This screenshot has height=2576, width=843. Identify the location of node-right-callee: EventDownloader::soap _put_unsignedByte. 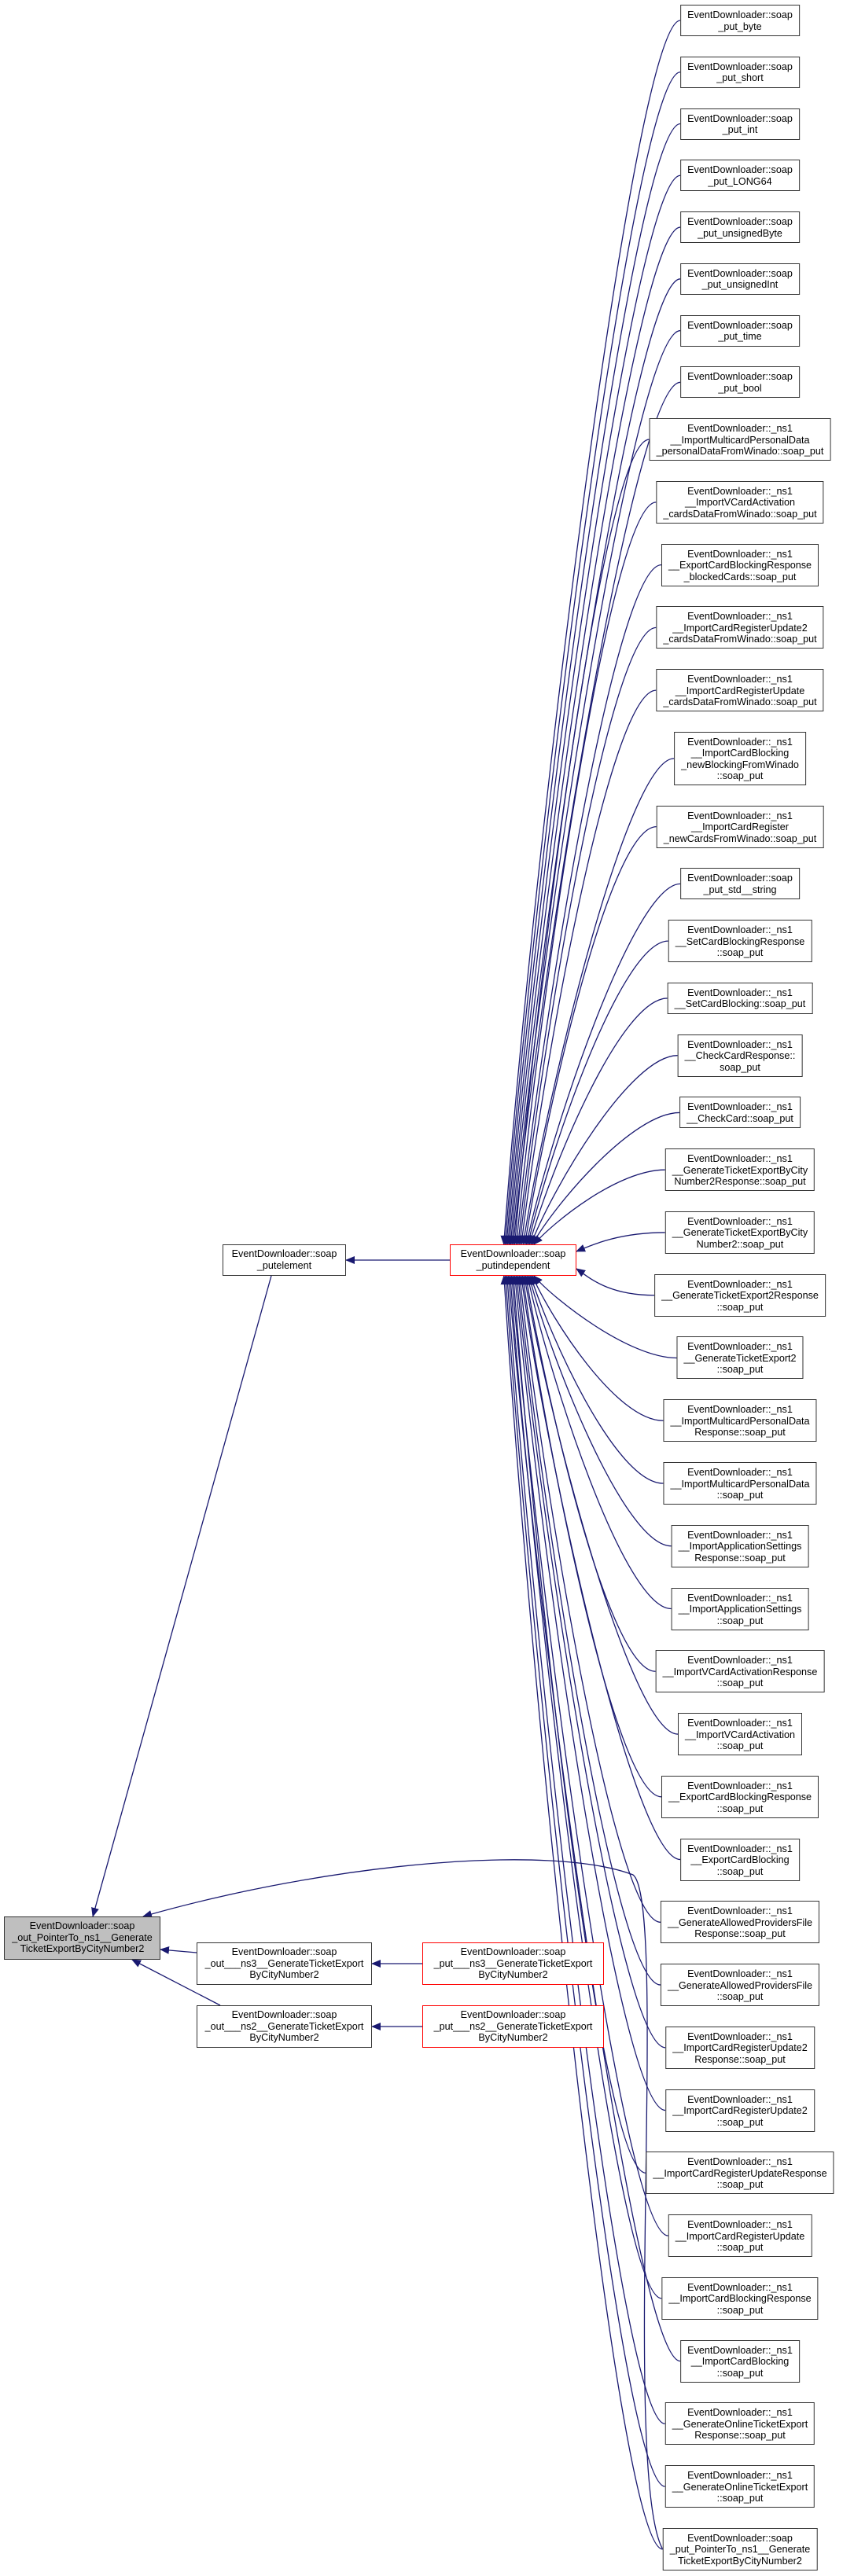
(740, 227).